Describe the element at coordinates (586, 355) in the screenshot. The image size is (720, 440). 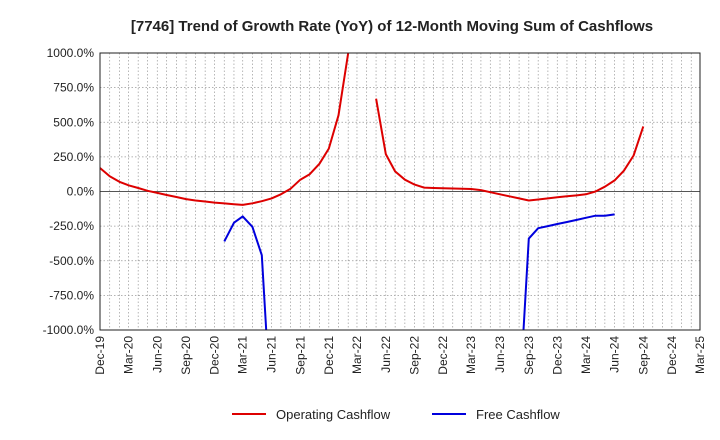
I see `x-tick-label: Mar-24` at that location.